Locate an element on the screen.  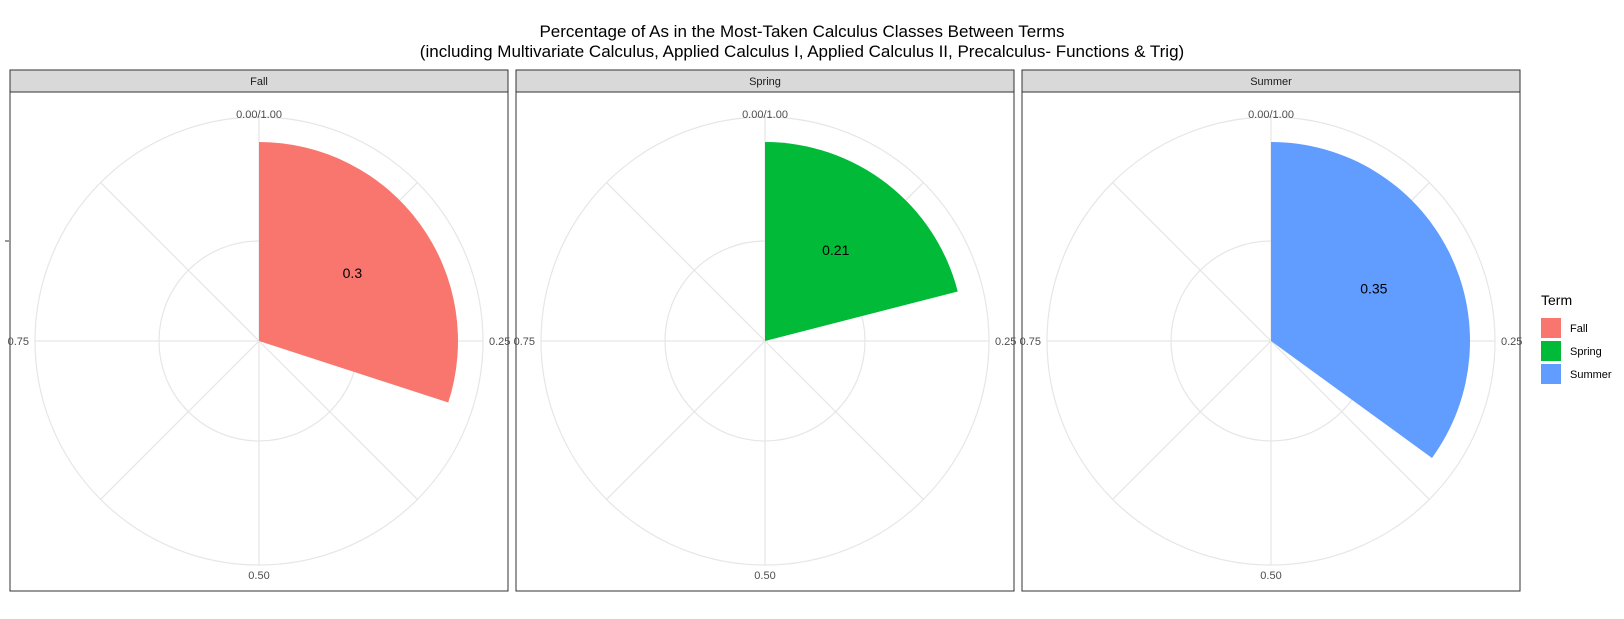
legend-label: Spring is located at coordinates (1586, 352).